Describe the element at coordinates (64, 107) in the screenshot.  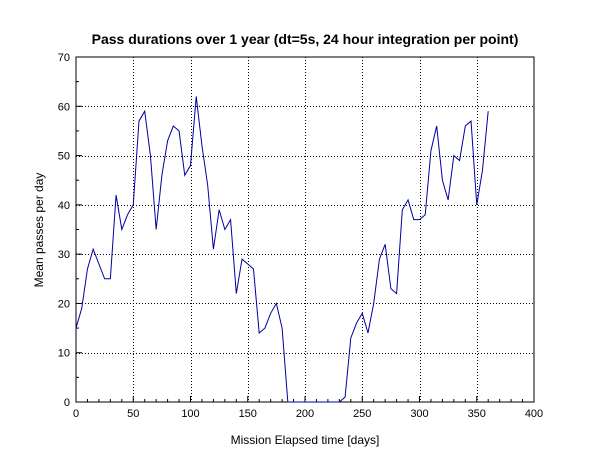
I see `y-tick-label: 60` at that location.